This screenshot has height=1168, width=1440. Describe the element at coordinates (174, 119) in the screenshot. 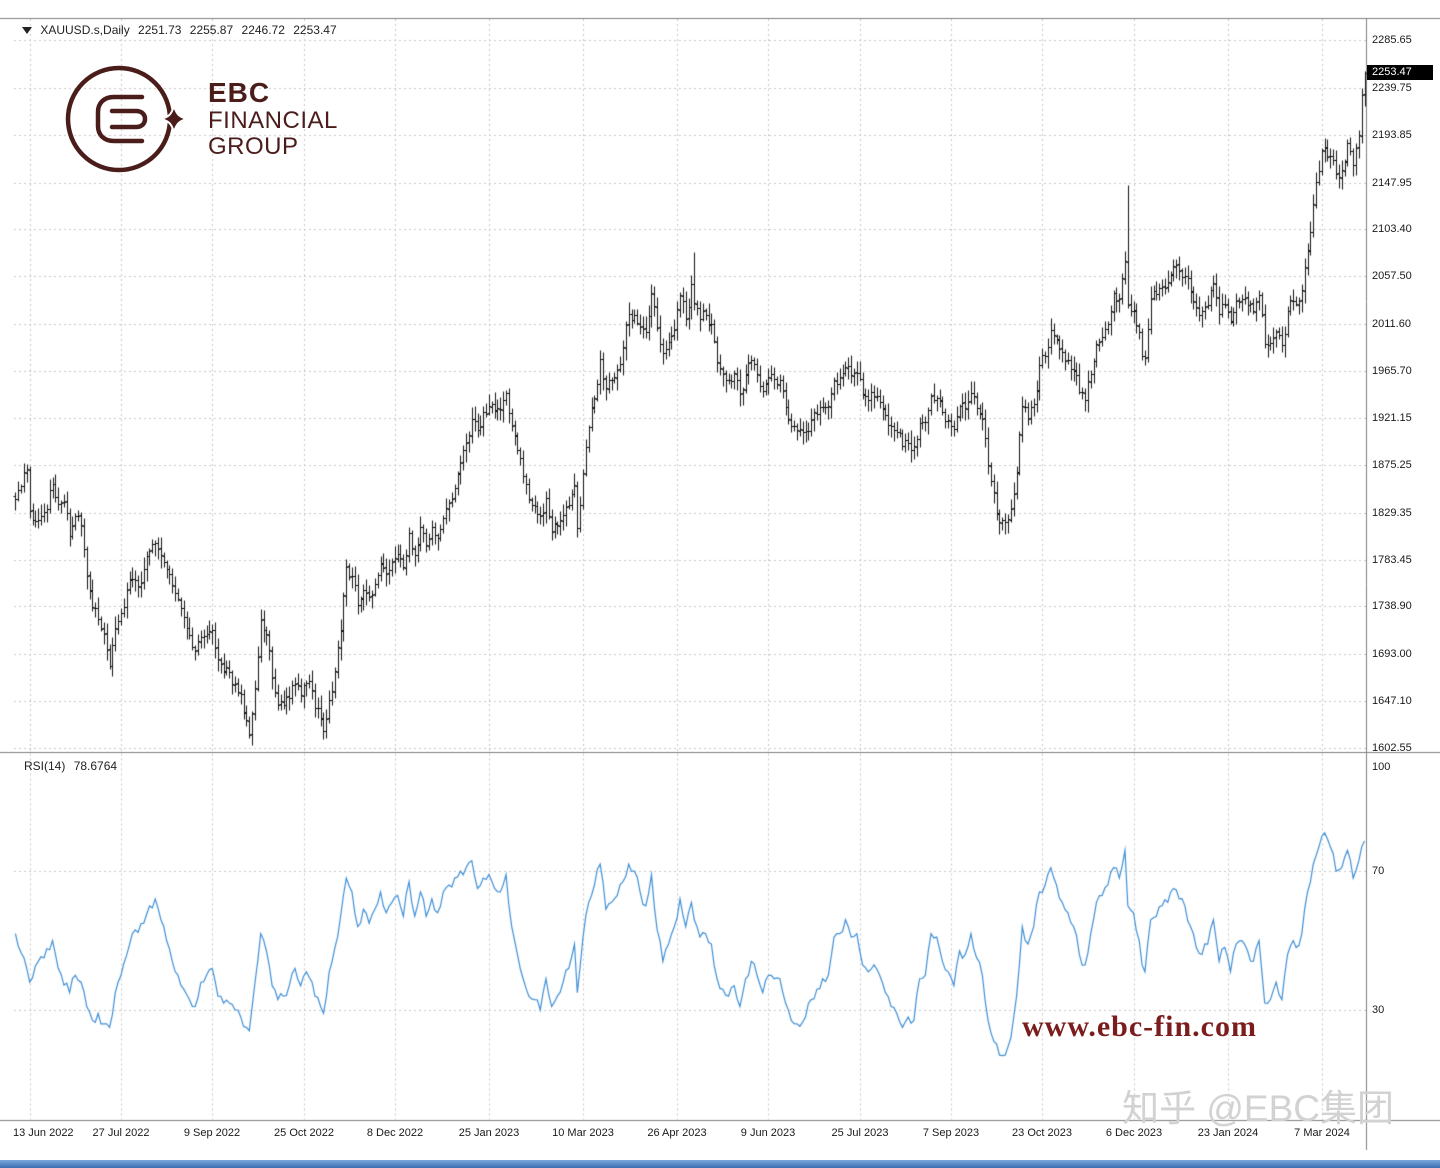

I see `sparkle-star-icon` at that location.